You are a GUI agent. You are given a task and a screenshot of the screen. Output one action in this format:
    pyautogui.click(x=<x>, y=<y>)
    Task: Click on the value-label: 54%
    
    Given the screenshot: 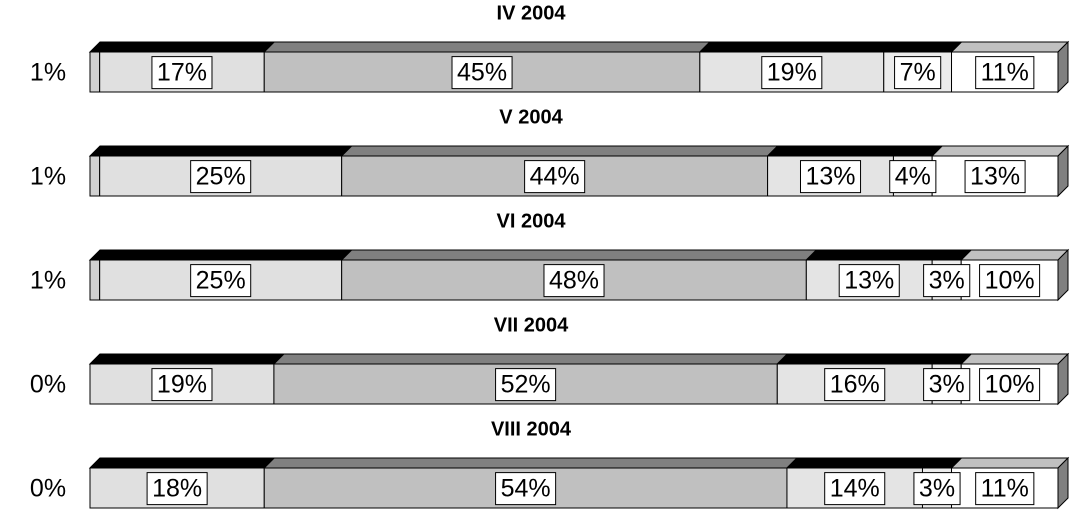 What is the action you would take?
    pyautogui.click(x=526, y=489)
    